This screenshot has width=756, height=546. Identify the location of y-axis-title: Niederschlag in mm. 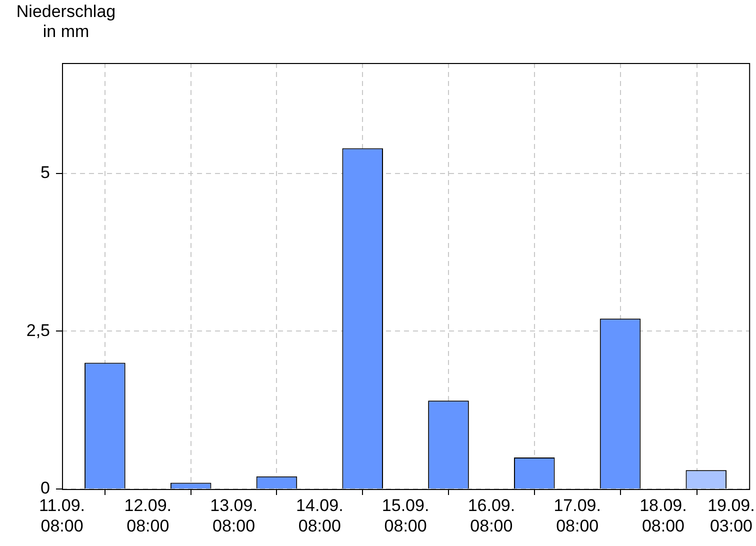
(66, 22).